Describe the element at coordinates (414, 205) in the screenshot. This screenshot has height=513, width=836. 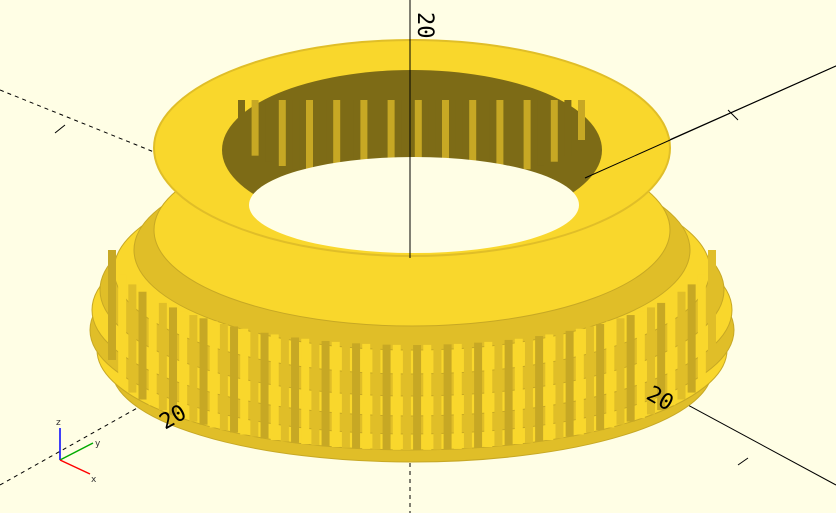
I see `center-hole` at that location.